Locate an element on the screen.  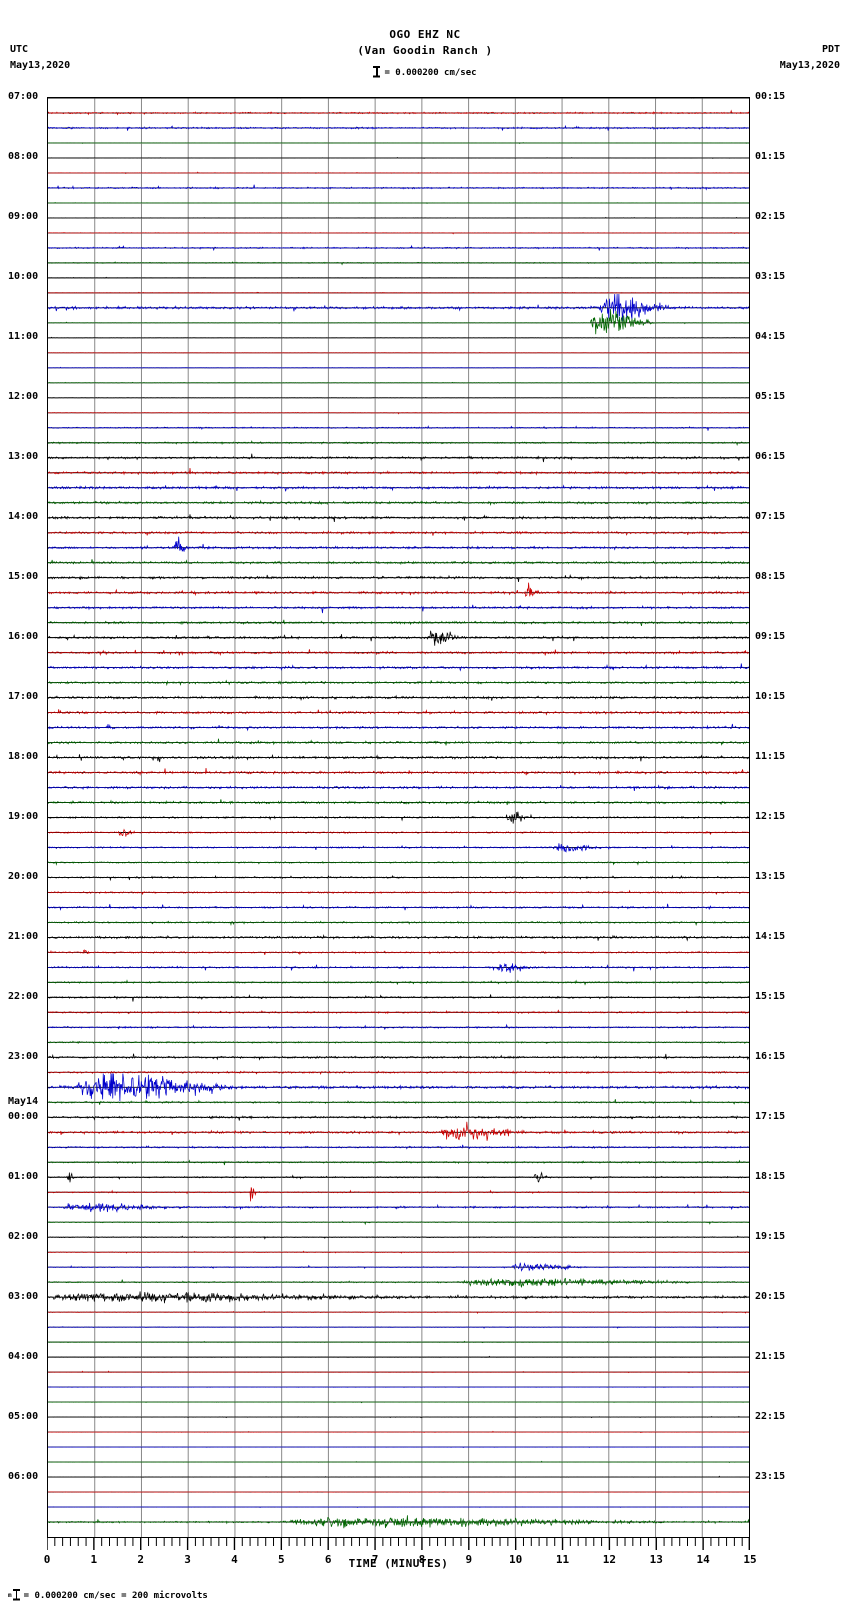
left-date-label: May13,2020 is located at coordinates (40, 65).